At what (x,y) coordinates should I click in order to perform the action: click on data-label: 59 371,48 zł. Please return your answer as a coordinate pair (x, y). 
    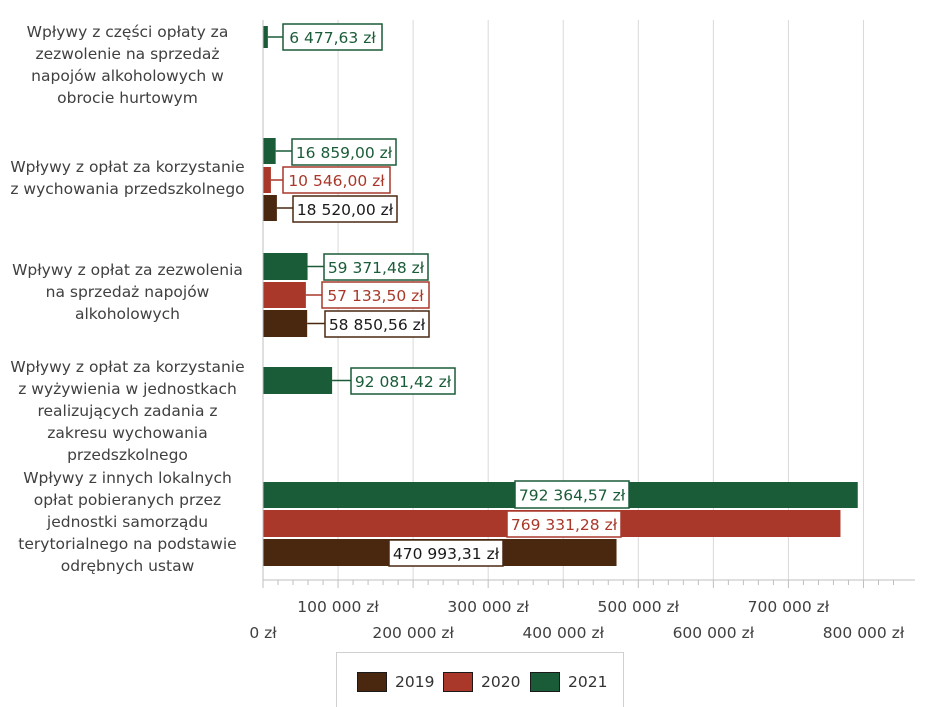
    Looking at the image, I should click on (376, 268).